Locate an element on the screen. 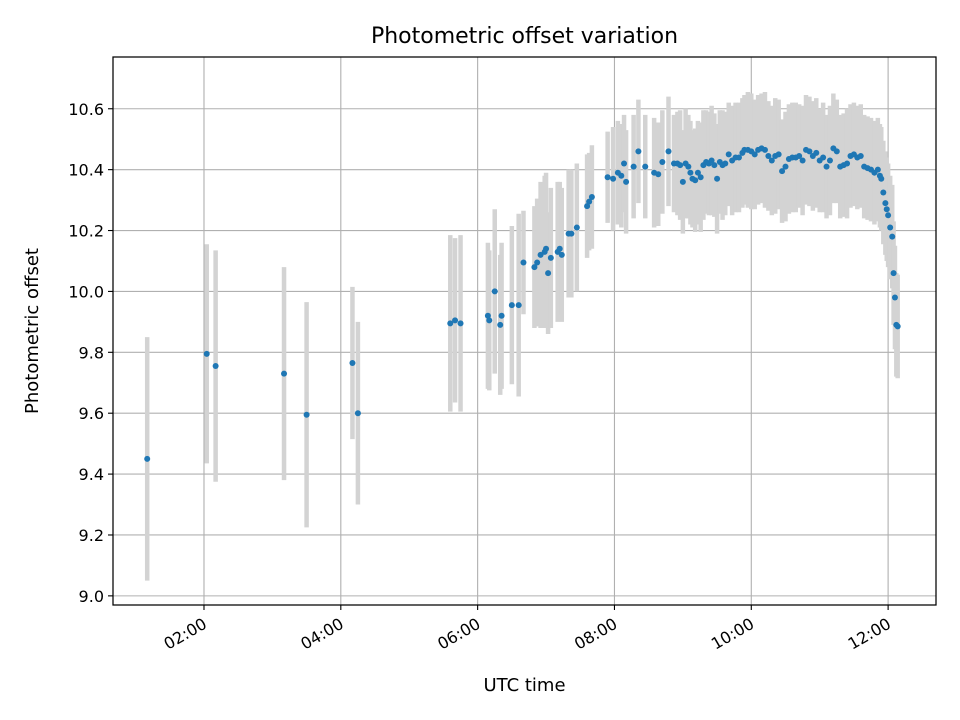  y-axis-ticks: 9.0 9.2 9.4 9.6 9.8 10.0 10.2 10.4 10.6 is located at coordinates (90, 353).